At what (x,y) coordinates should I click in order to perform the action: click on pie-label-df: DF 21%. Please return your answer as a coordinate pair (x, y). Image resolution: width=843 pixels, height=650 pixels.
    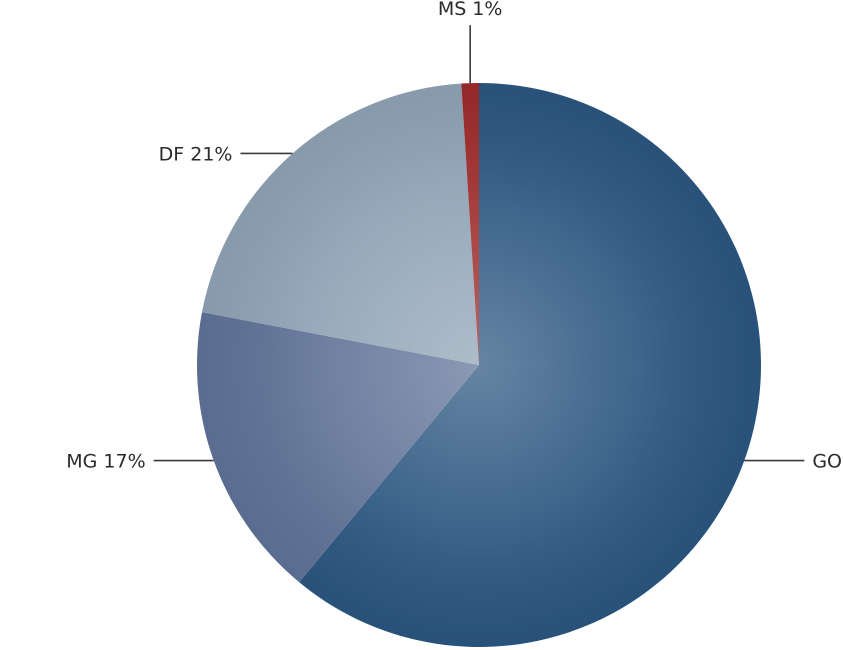
    Looking at the image, I should click on (196, 154).